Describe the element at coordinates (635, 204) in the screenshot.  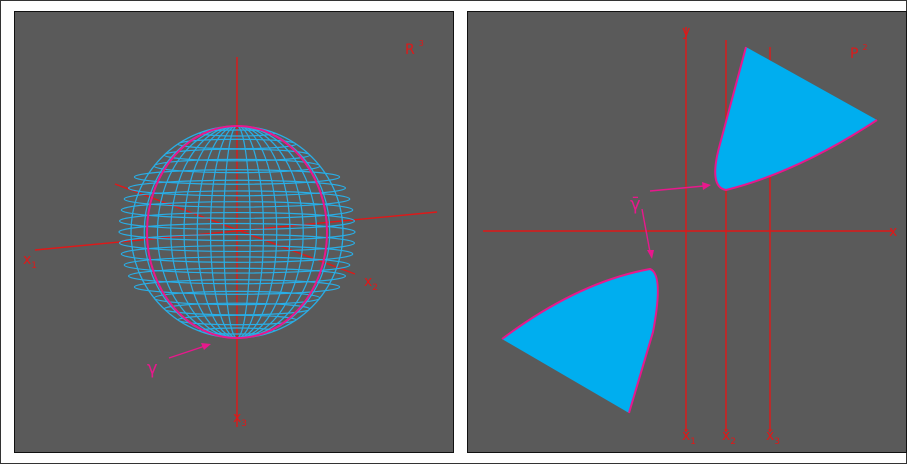
I see `label-gamma-bar: γ̄` at that location.